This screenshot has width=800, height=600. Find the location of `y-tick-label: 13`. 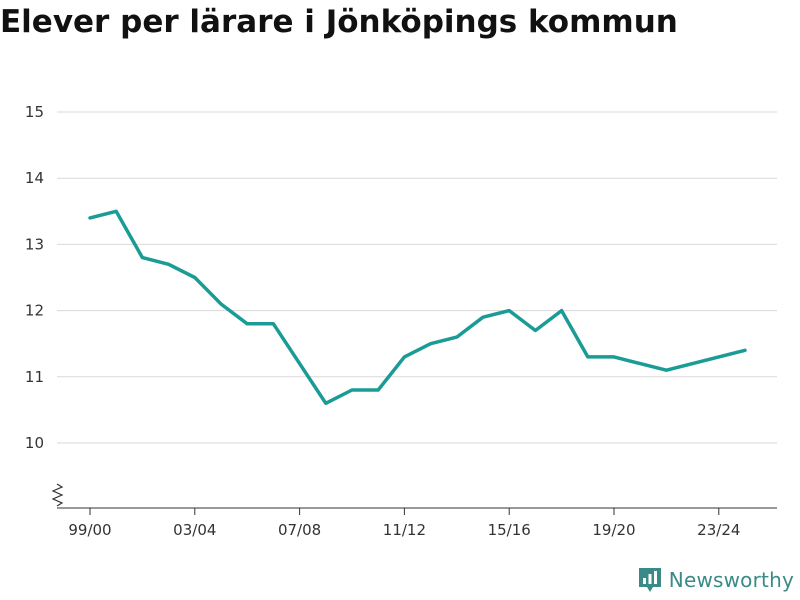

y-tick-label: 13 is located at coordinates (34, 244).